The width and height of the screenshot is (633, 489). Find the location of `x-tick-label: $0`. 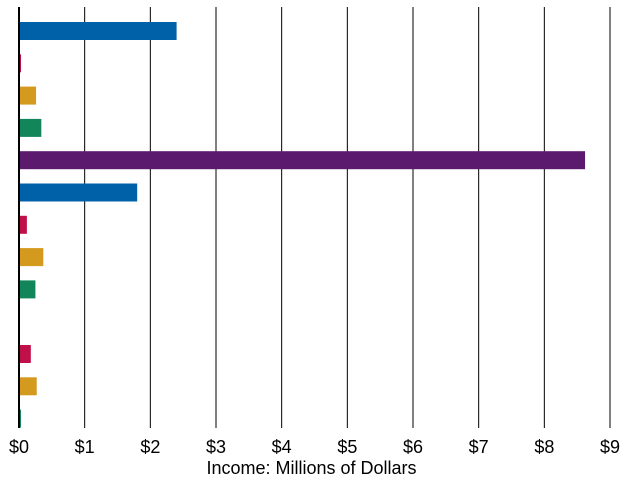

x-tick-label: $0 is located at coordinates (19, 447).